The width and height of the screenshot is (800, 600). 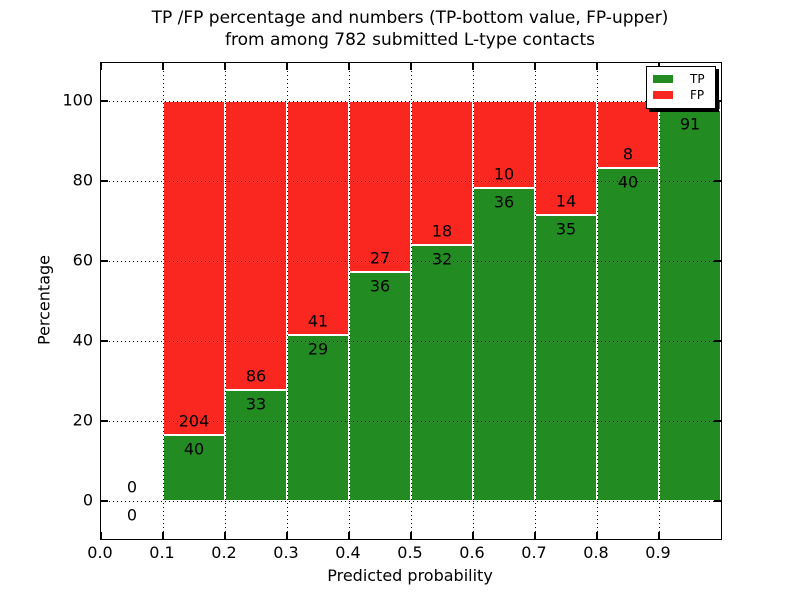 What do you see at coordinates (681, 87) in the screenshot?
I see `legend: TP FP` at bounding box center [681, 87].